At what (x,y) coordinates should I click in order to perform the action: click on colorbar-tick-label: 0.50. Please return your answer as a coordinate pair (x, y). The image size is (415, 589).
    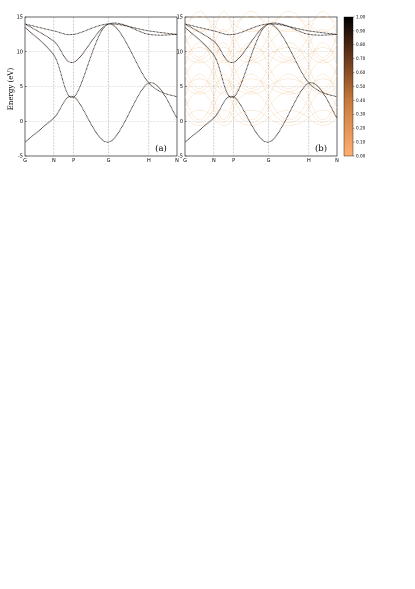
    Looking at the image, I should click on (361, 86).